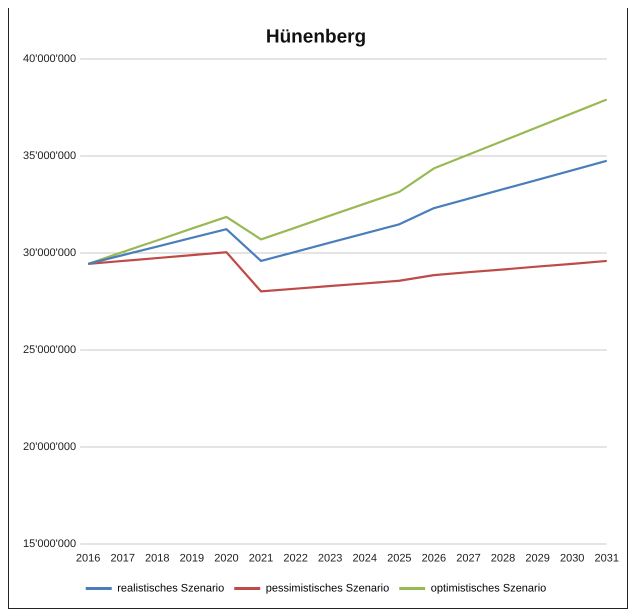 This screenshot has width=634, height=611. Describe the element at coordinates (503, 558) in the screenshot. I see `x-tick-label: 2028` at that location.